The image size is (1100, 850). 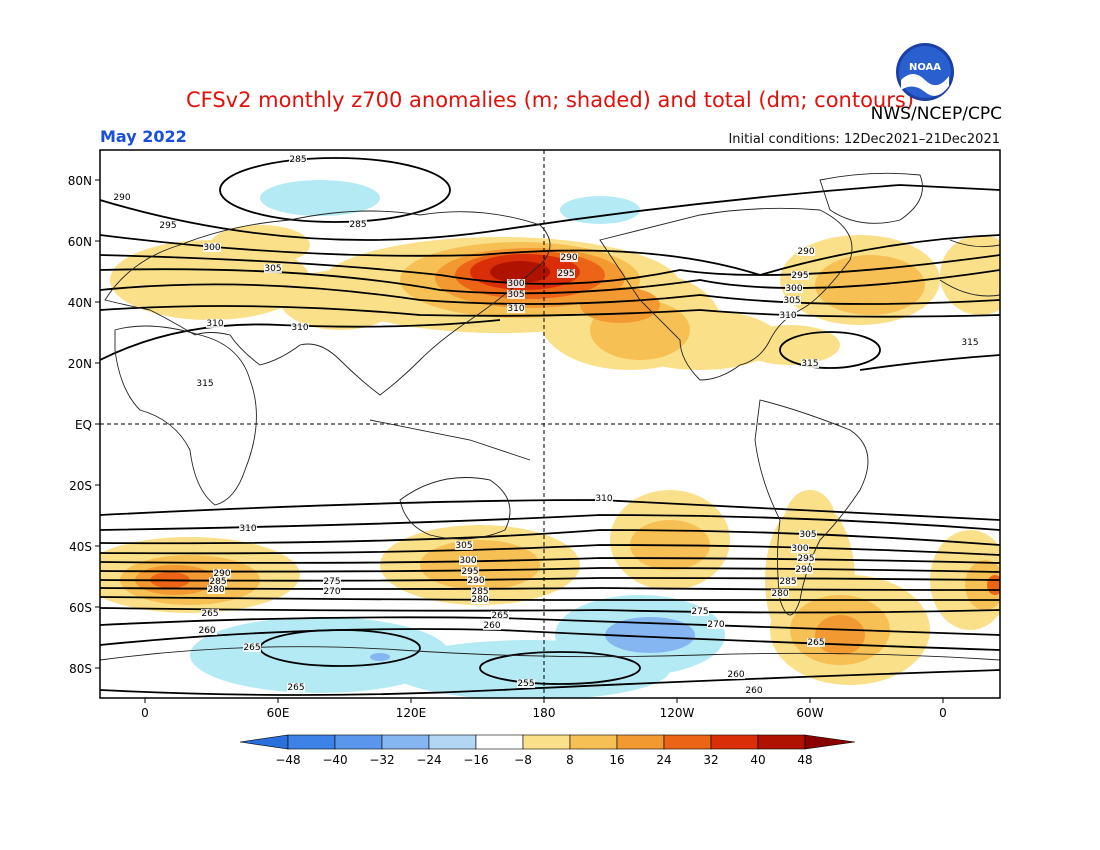 What do you see at coordinates (83, 425) in the screenshot?
I see `lat-label: EQ` at bounding box center [83, 425].